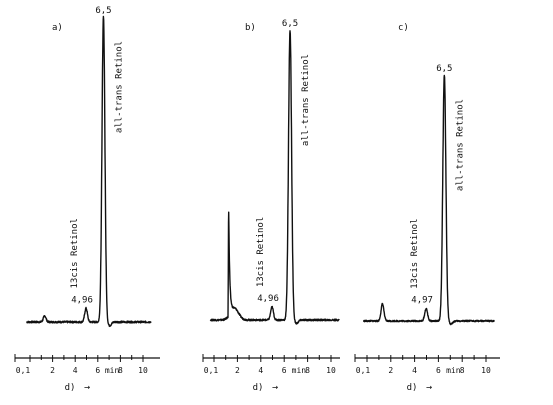  Describe the element at coordinates (120, 370) in the screenshot. I see `axis-tick-label-1-5: 8` at that location.